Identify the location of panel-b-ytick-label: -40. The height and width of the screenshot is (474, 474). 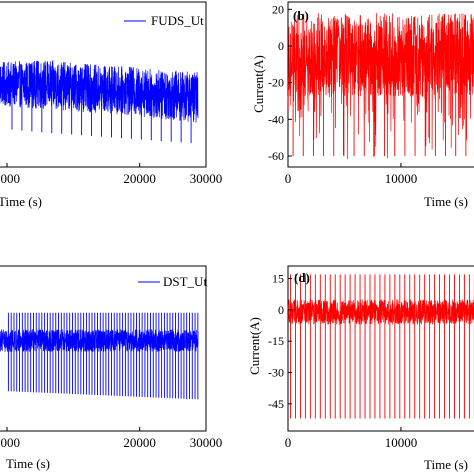
(276, 119).